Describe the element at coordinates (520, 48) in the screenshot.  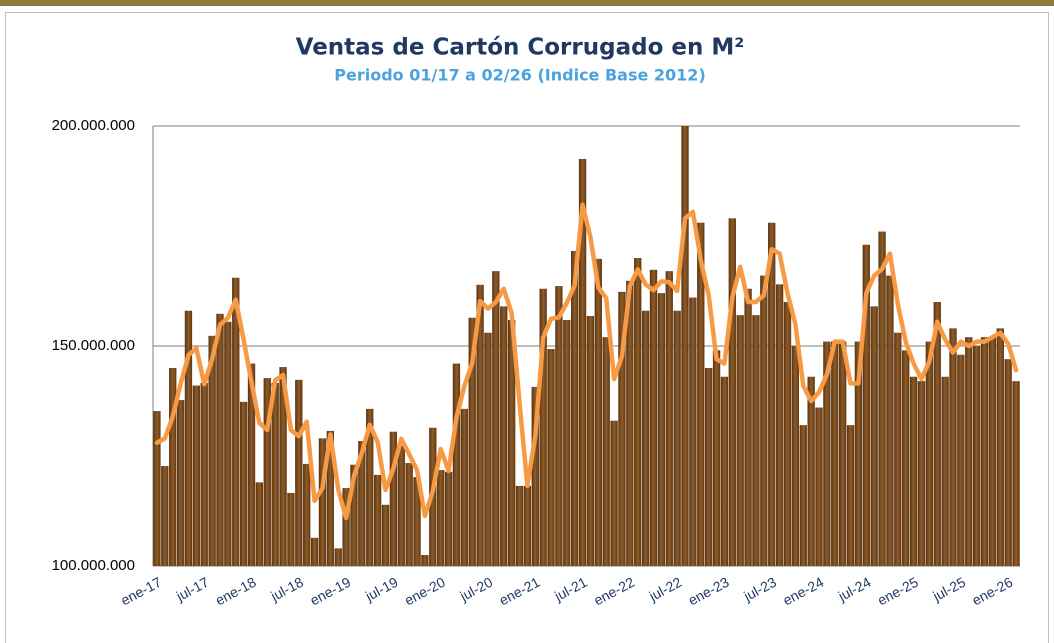
I see `chart-title: Ventas de Cartón Corrugado en M²` at that location.